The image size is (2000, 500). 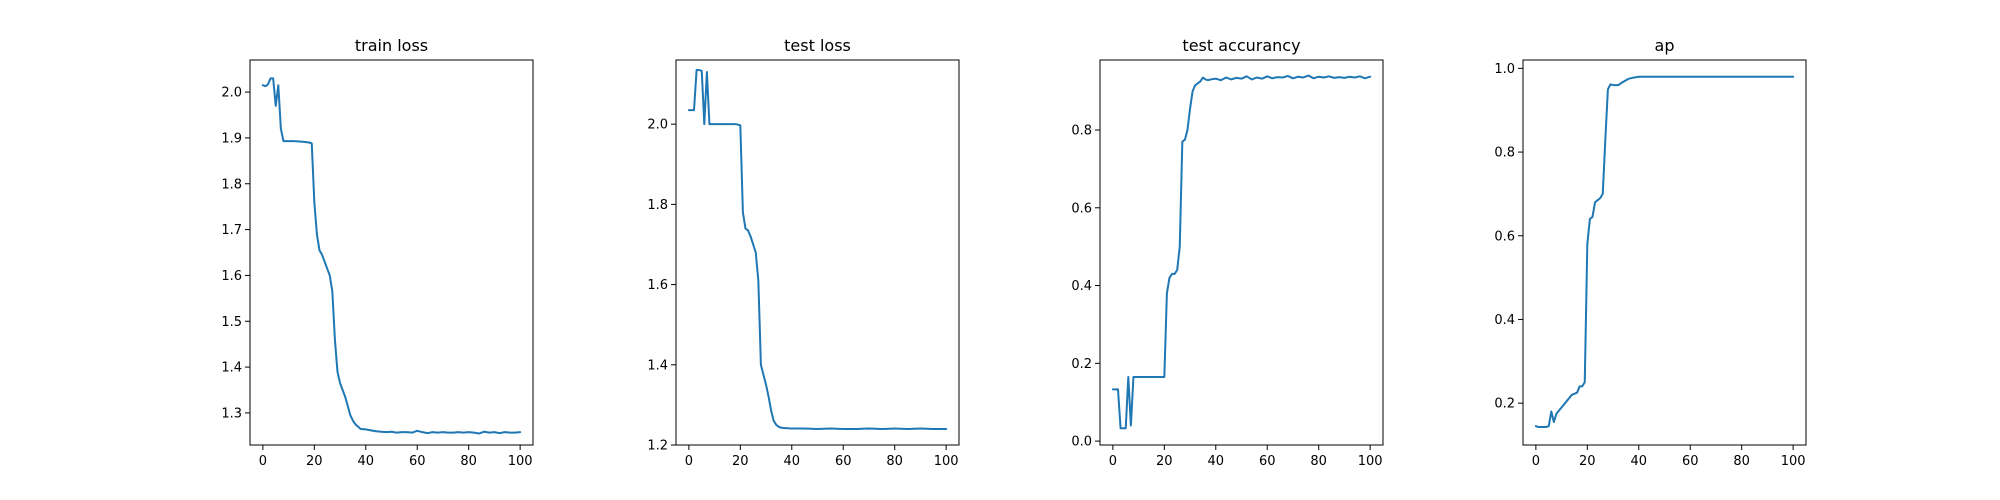 What do you see at coordinates (1081, 364) in the screenshot?
I see `test-accurancy-y-tick-label: 0.2` at bounding box center [1081, 364].